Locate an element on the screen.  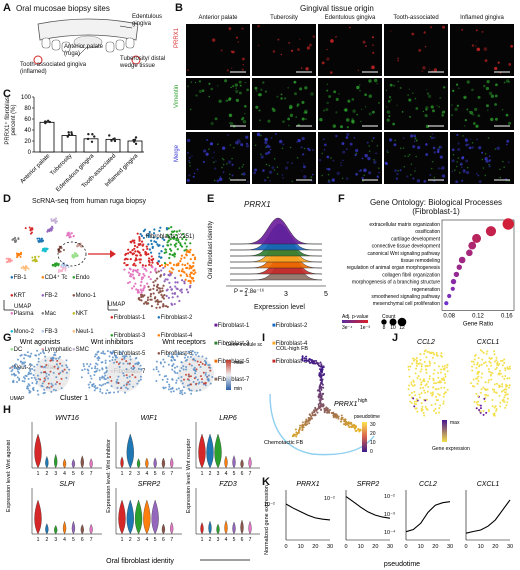
go-term: collagen fibril organization is located at coordinates (411, 275).